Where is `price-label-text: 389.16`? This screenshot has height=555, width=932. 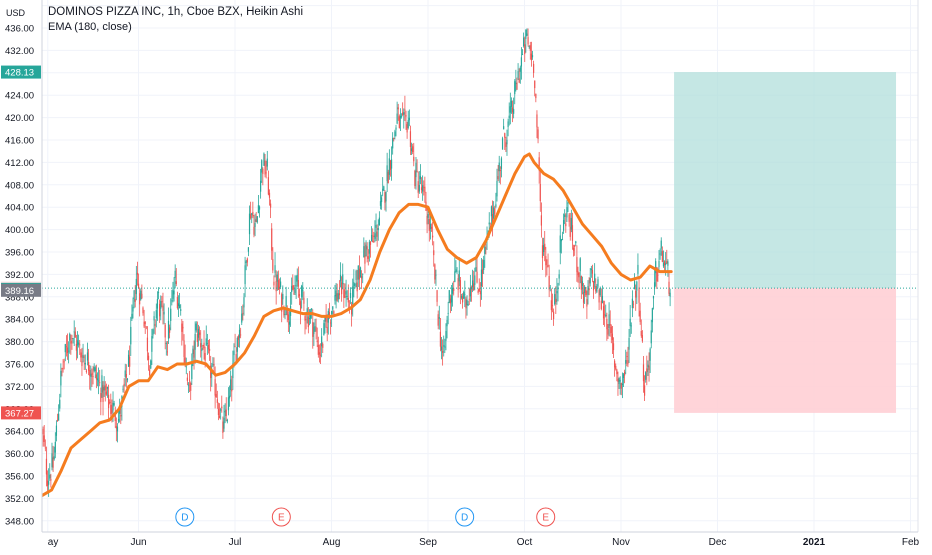
price-label-text: 389.16 is located at coordinates (19, 291).